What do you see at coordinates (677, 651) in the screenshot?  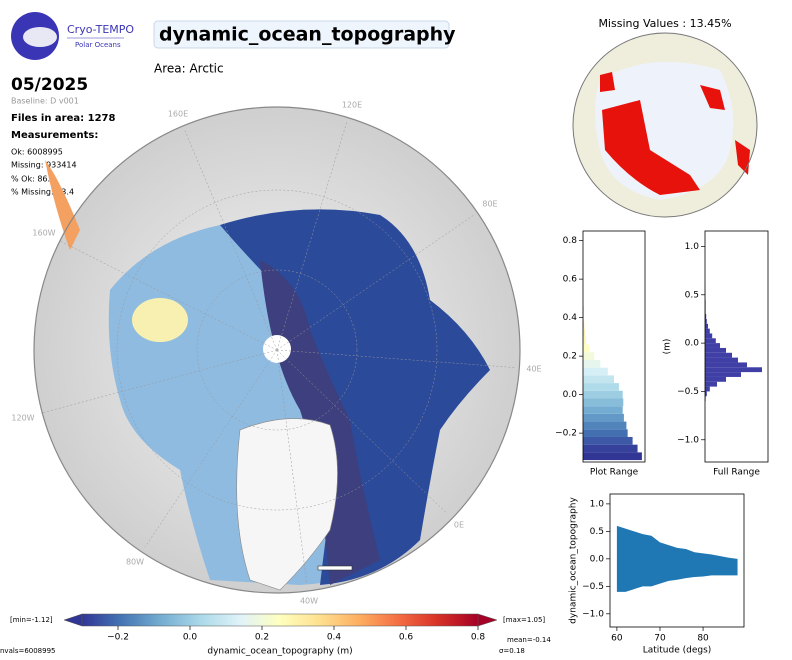 I see `x-axis-label: Latitude (degs)` at bounding box center [677, 651].